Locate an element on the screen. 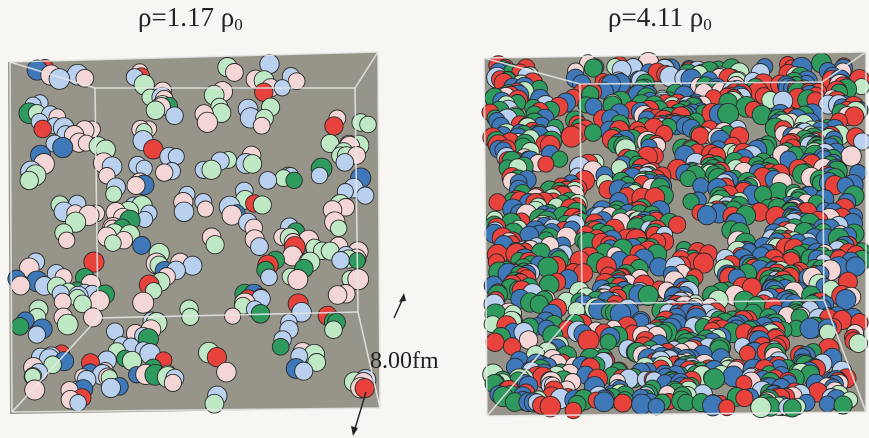  scale-arrow-down is located at coordinates (360, 412).